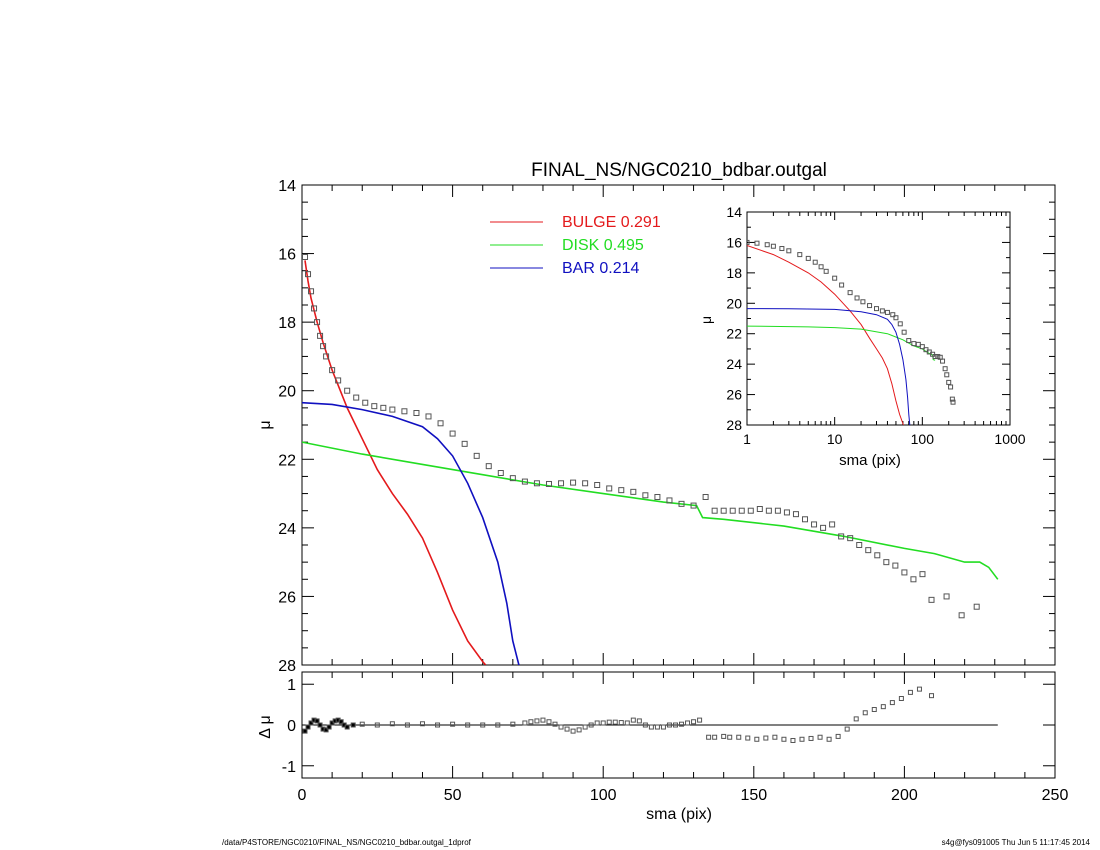 This screenshot has height=850, width=1100. What do you see at coordinates (825, 335) in the screenshot?
I see `inset-series-line-bulge` at bounding box center [825, 335].